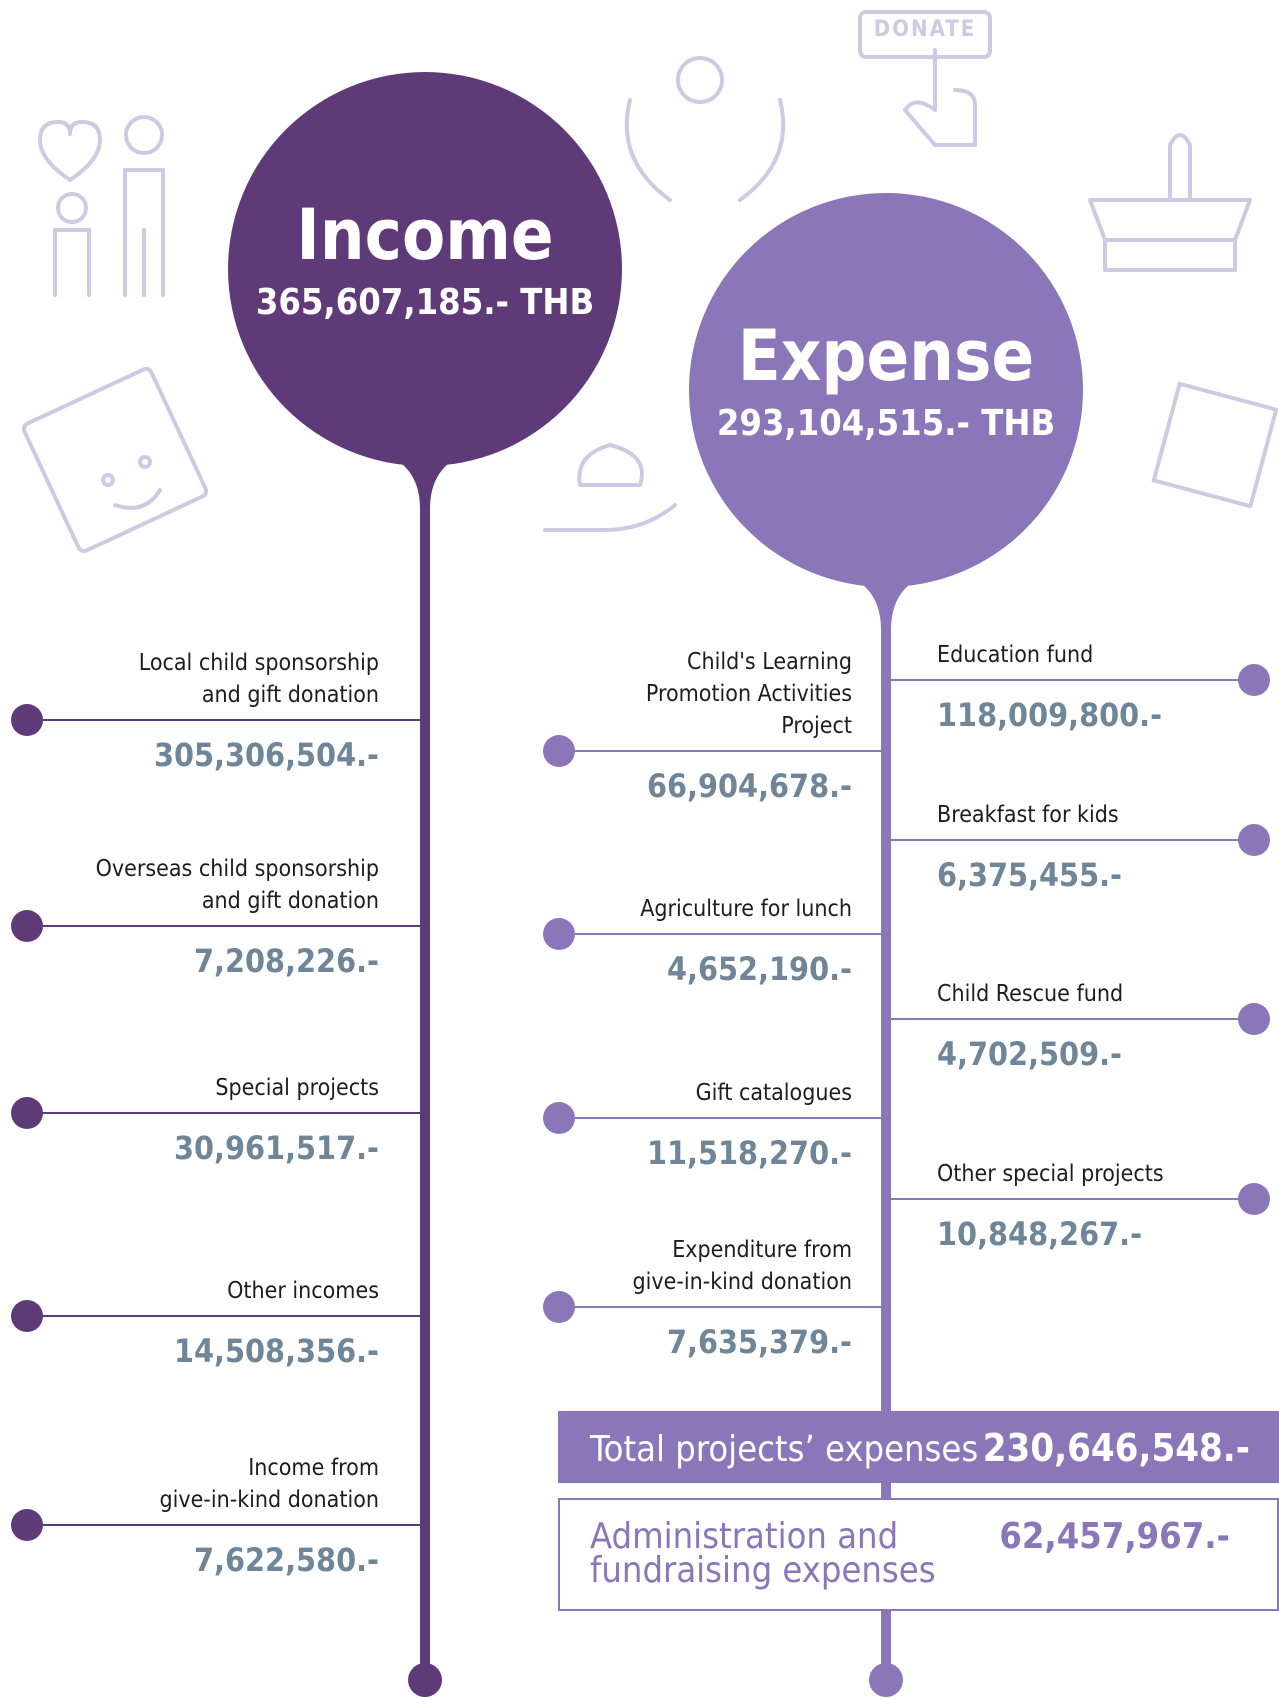 The width and height of the screenshot is (1279, 1699). I want to click on expense-neck, so click(886, 605).